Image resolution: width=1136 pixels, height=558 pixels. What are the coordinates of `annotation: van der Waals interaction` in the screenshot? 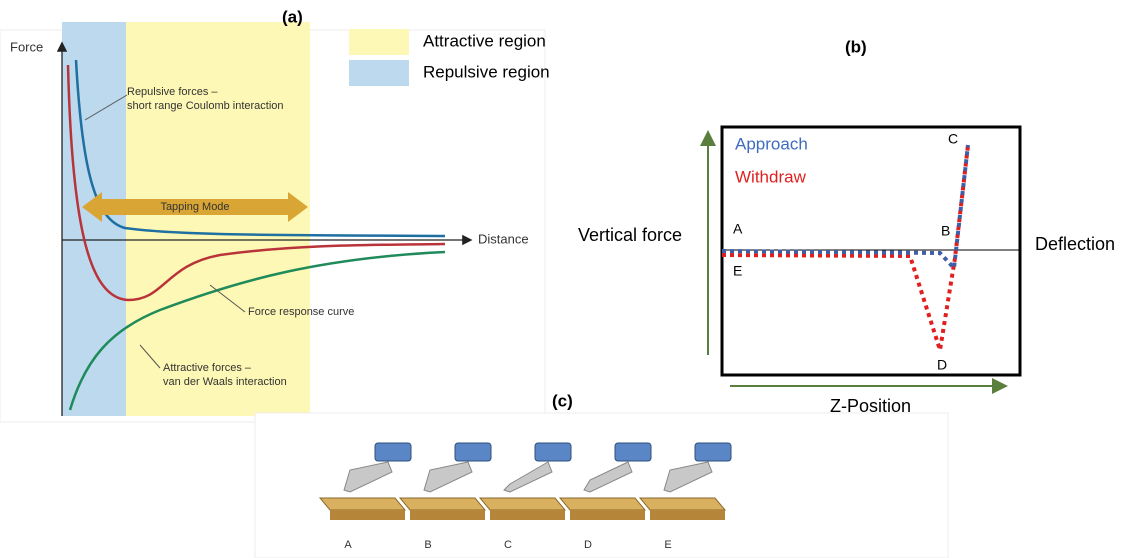 It's located at (225, 382).